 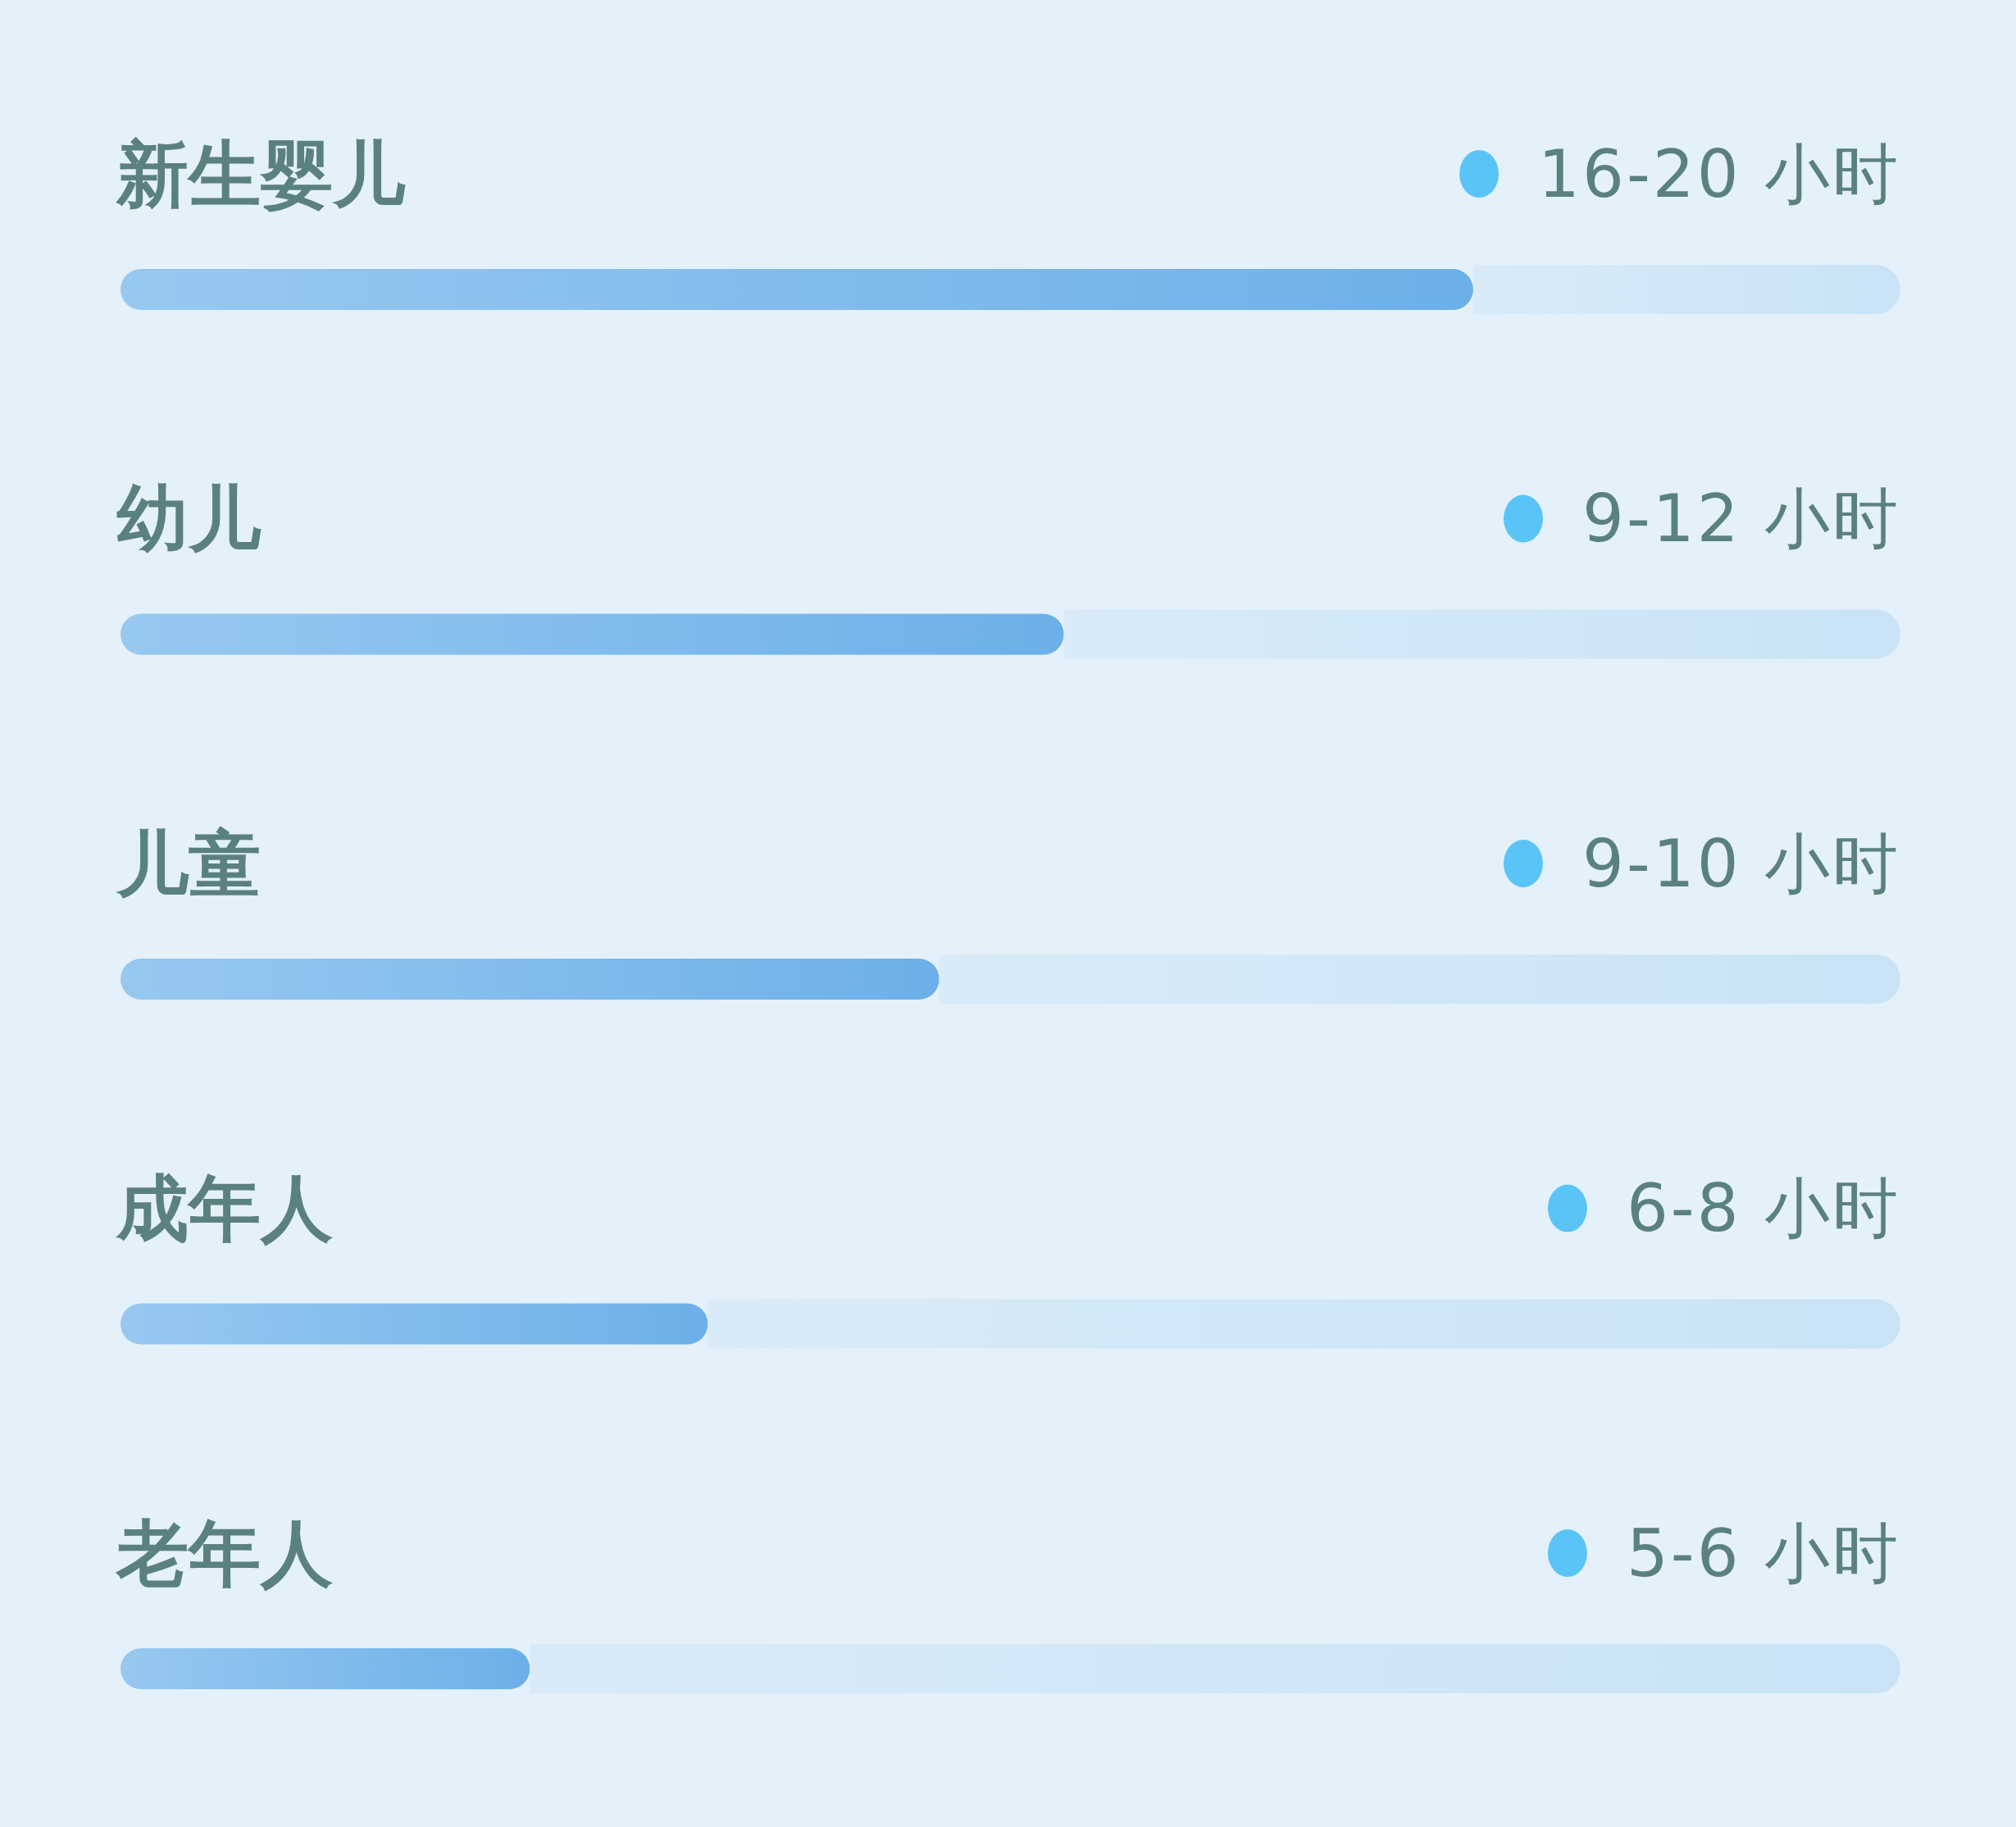 I want to click on category-label: 老年人, so click(x=224, y=1553).